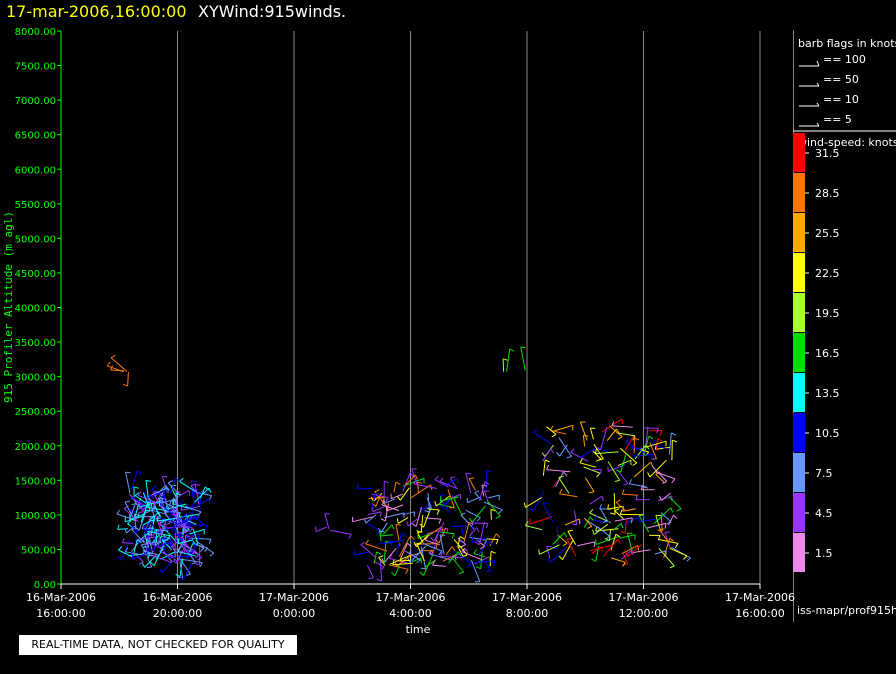  Describe the element at coordinates (35, 447) in the screenshot. I see `y-tick-label: 2000.00` at that location.